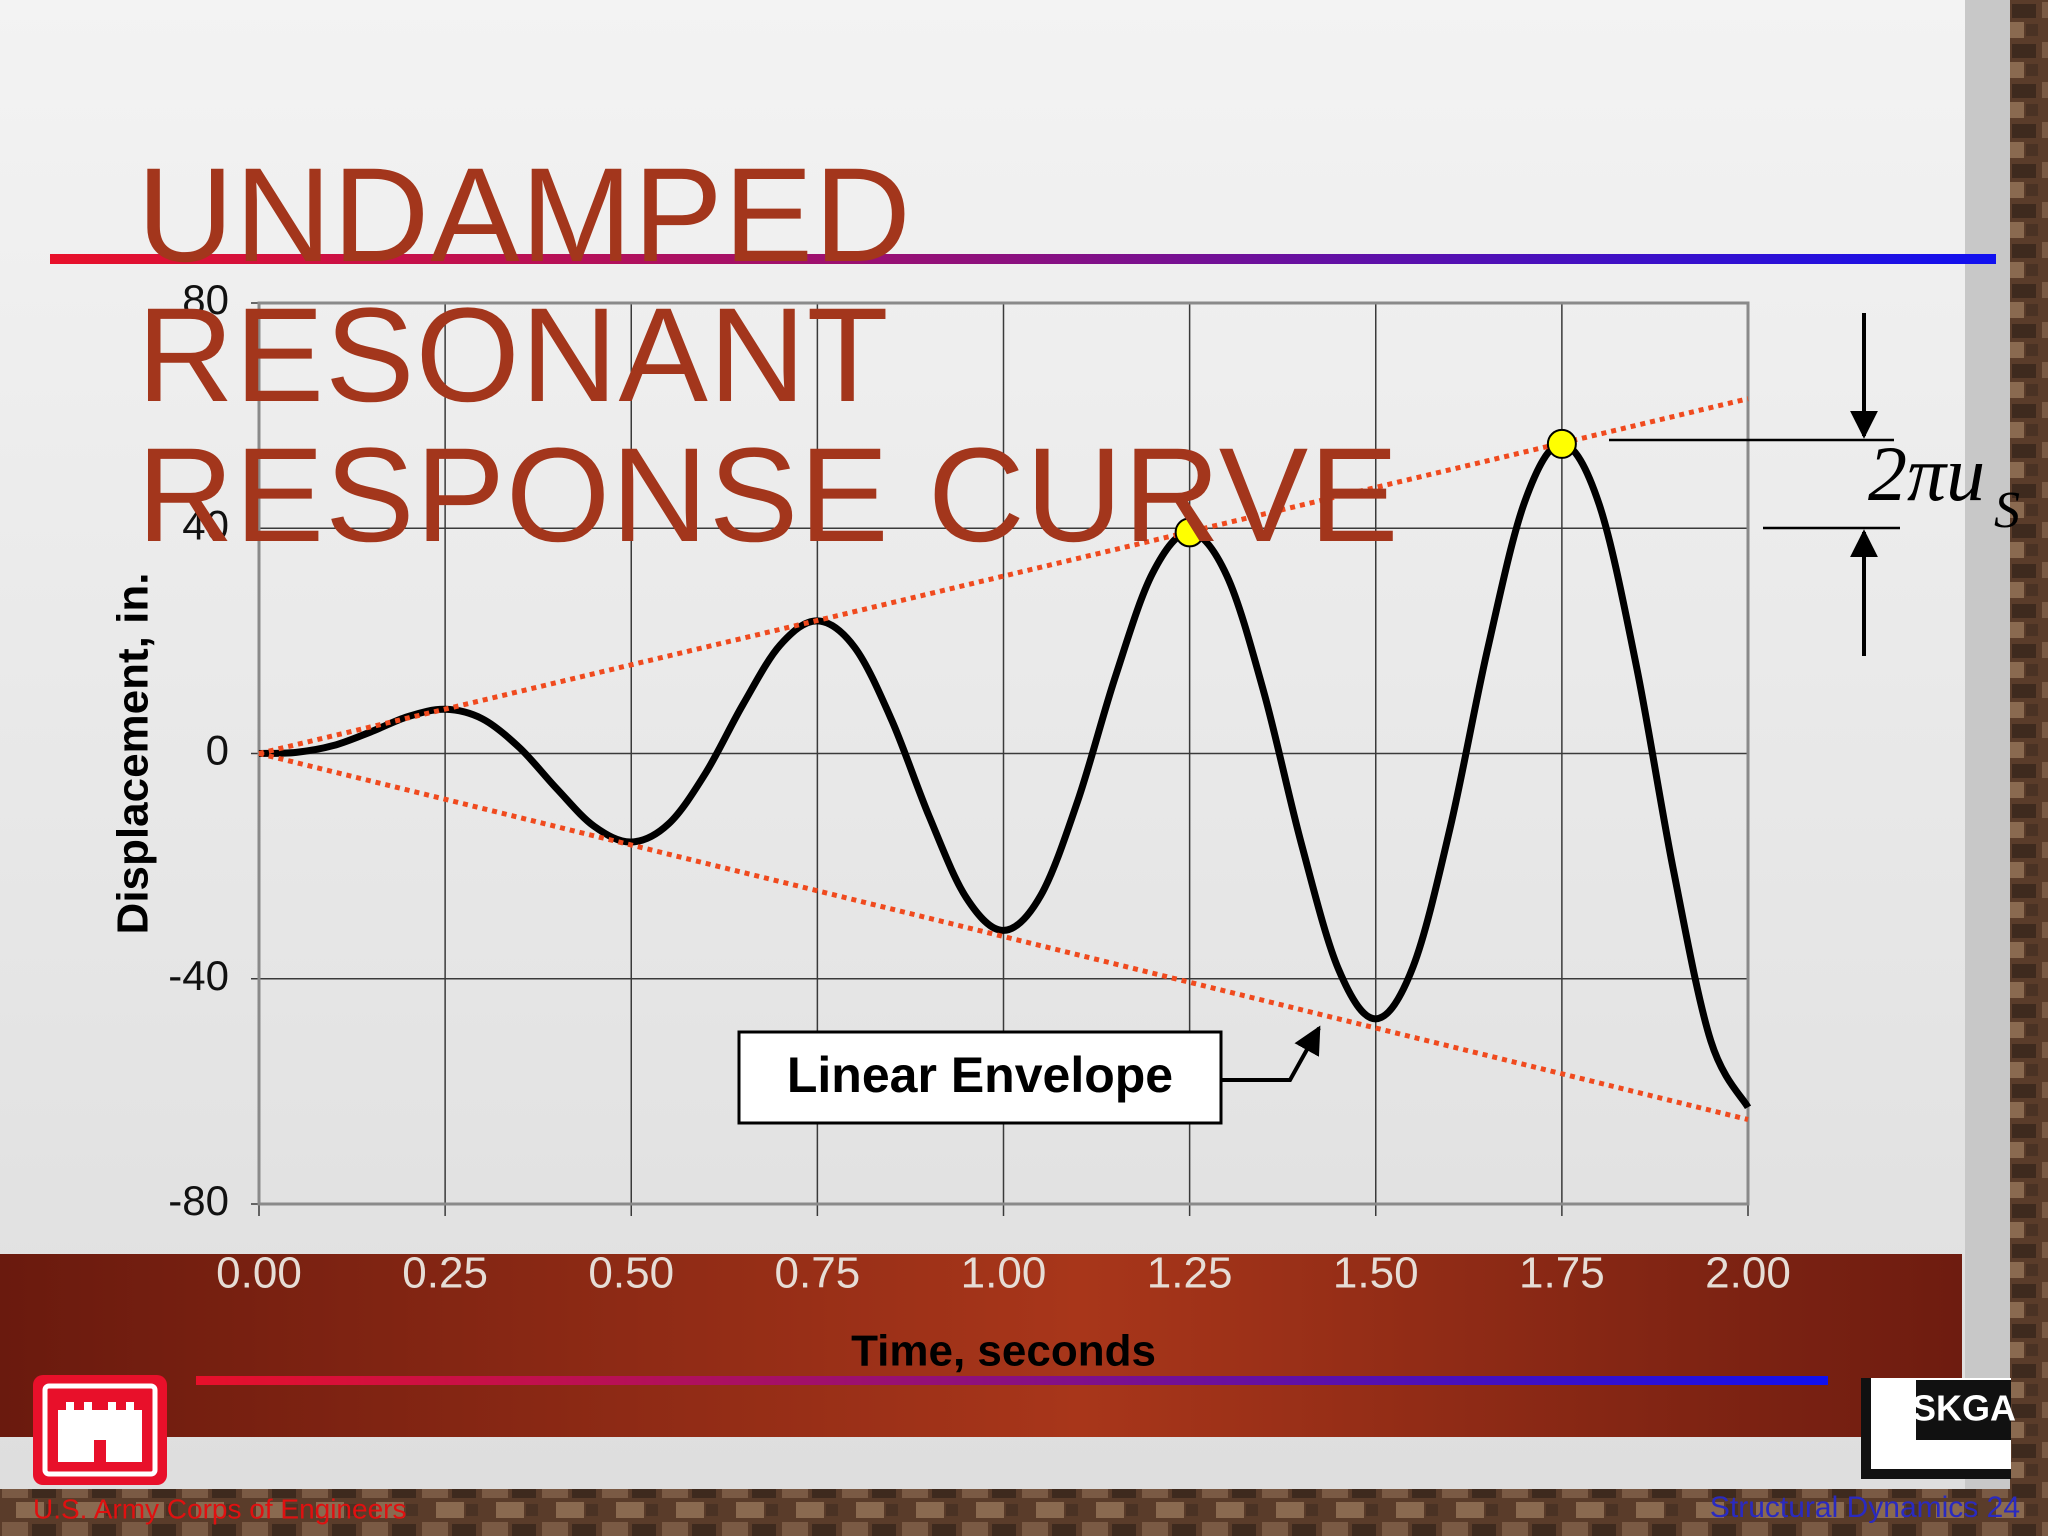 The height and width of the screenshot is (1536, 2048). What do you see at coordinates (818, 1273) in the screenshot?
I see `x-tick-label: 0.75` at bounding box center [818, 1273].